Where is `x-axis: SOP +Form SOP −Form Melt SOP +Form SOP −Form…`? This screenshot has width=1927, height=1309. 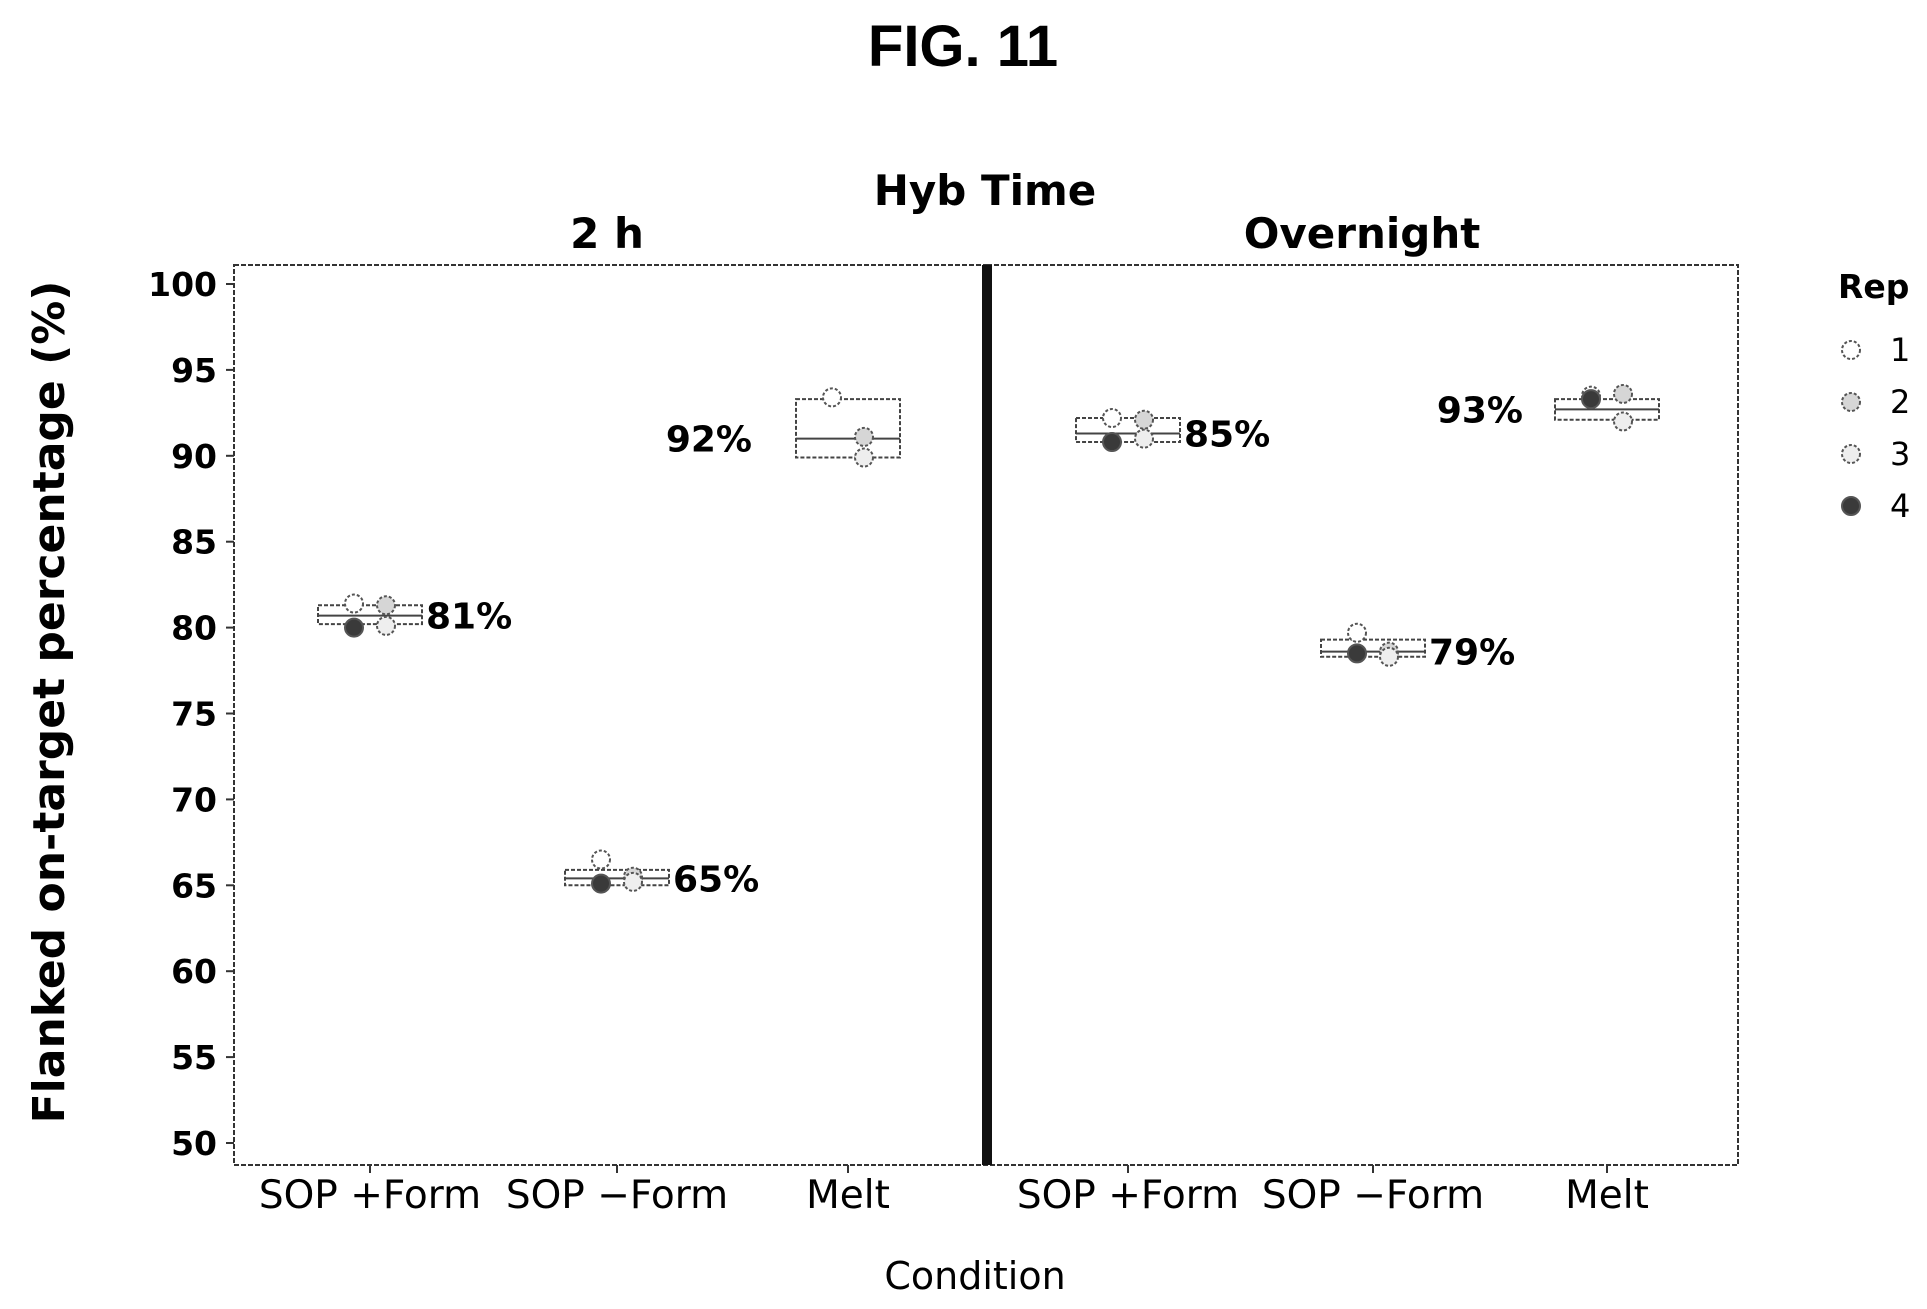 x-axis: SOP +Form SOP −Form Melt SOP +Form SOP −Form… is located at coordinates (954, 1191).